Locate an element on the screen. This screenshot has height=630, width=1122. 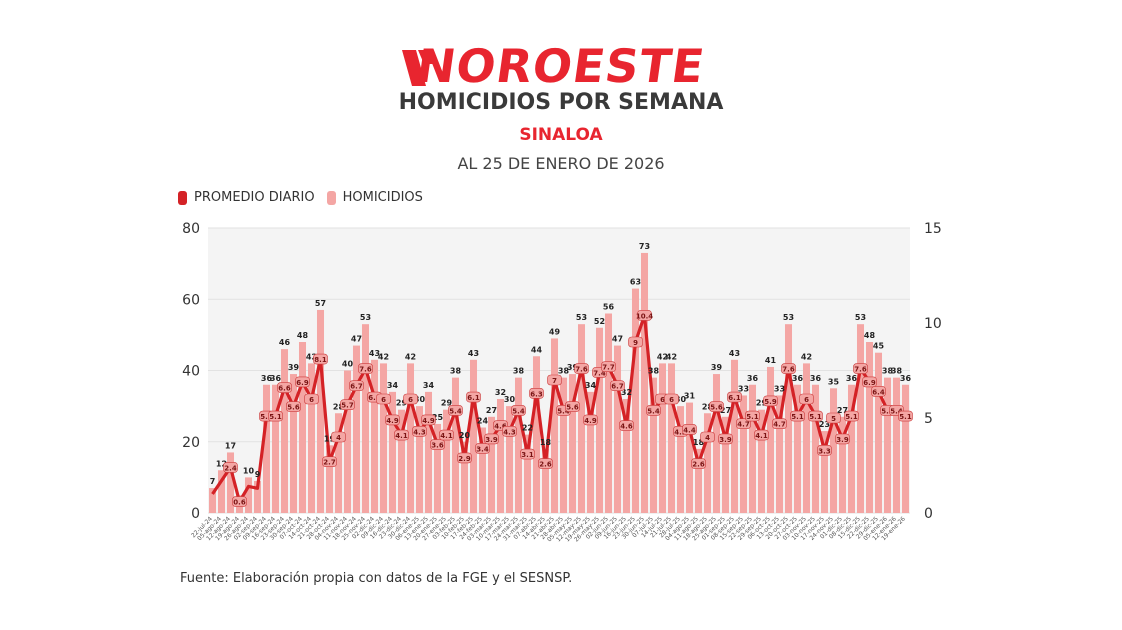
line-data-label: 4 is located at coordinates (338, 438).